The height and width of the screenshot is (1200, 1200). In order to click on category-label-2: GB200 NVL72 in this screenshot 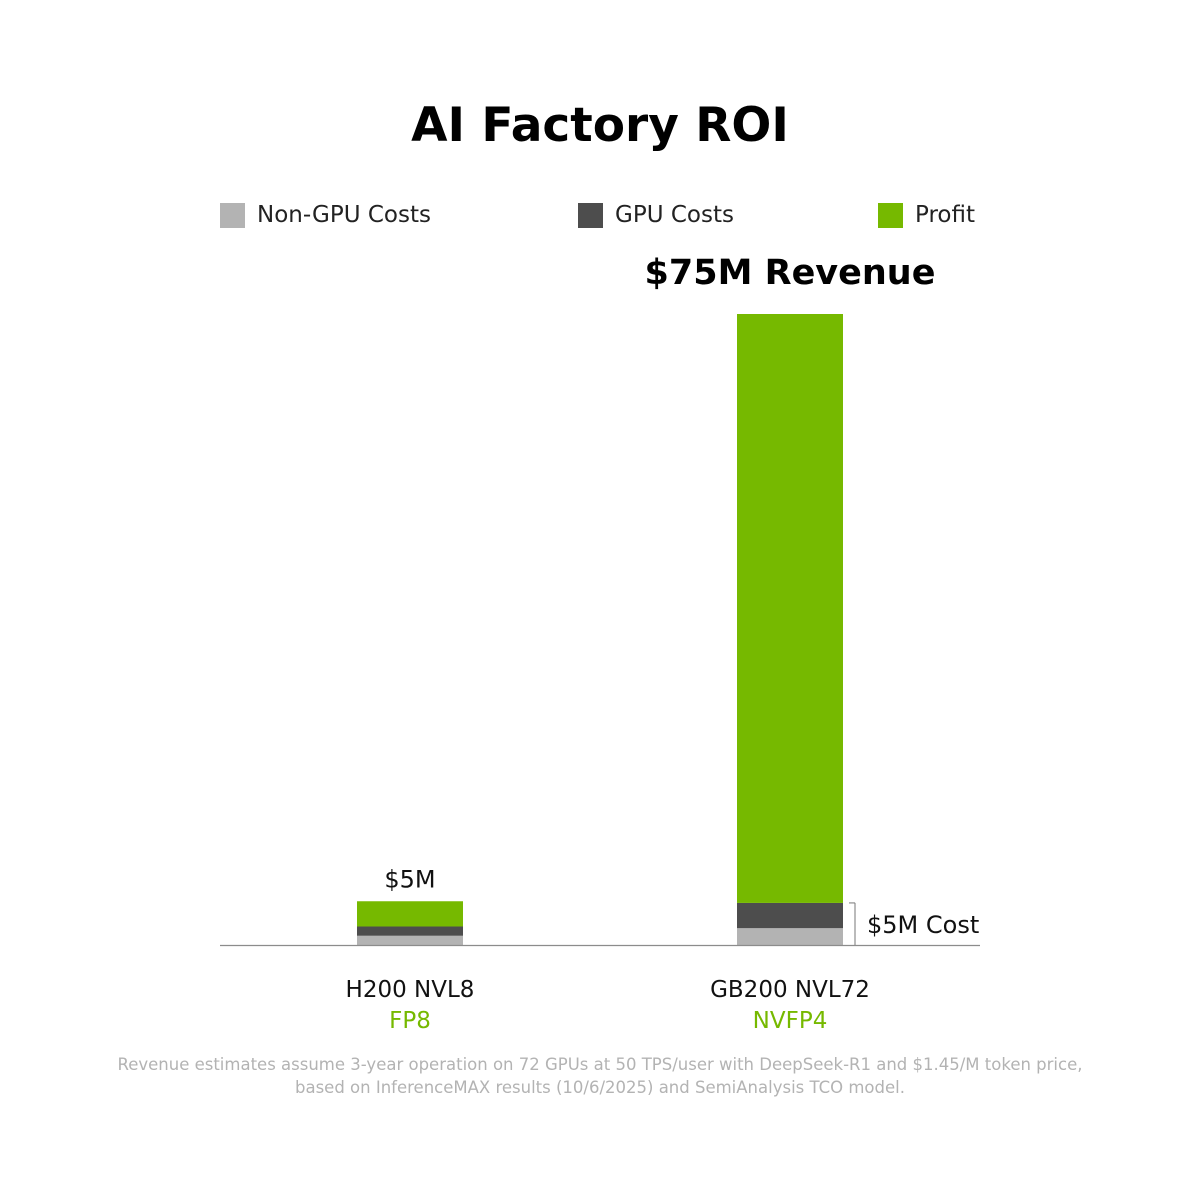, I will do `click(790, 990)`.